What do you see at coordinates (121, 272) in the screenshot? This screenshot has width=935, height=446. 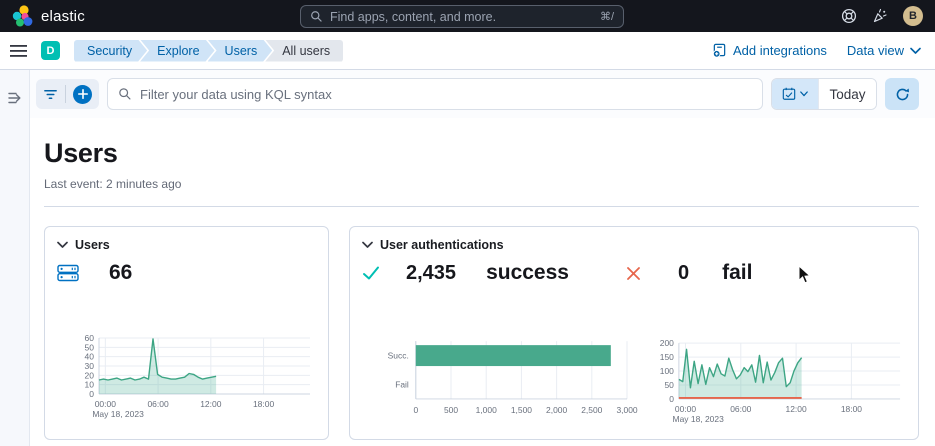 I see `users-count-value: 66` at bounding box center [121, 272].